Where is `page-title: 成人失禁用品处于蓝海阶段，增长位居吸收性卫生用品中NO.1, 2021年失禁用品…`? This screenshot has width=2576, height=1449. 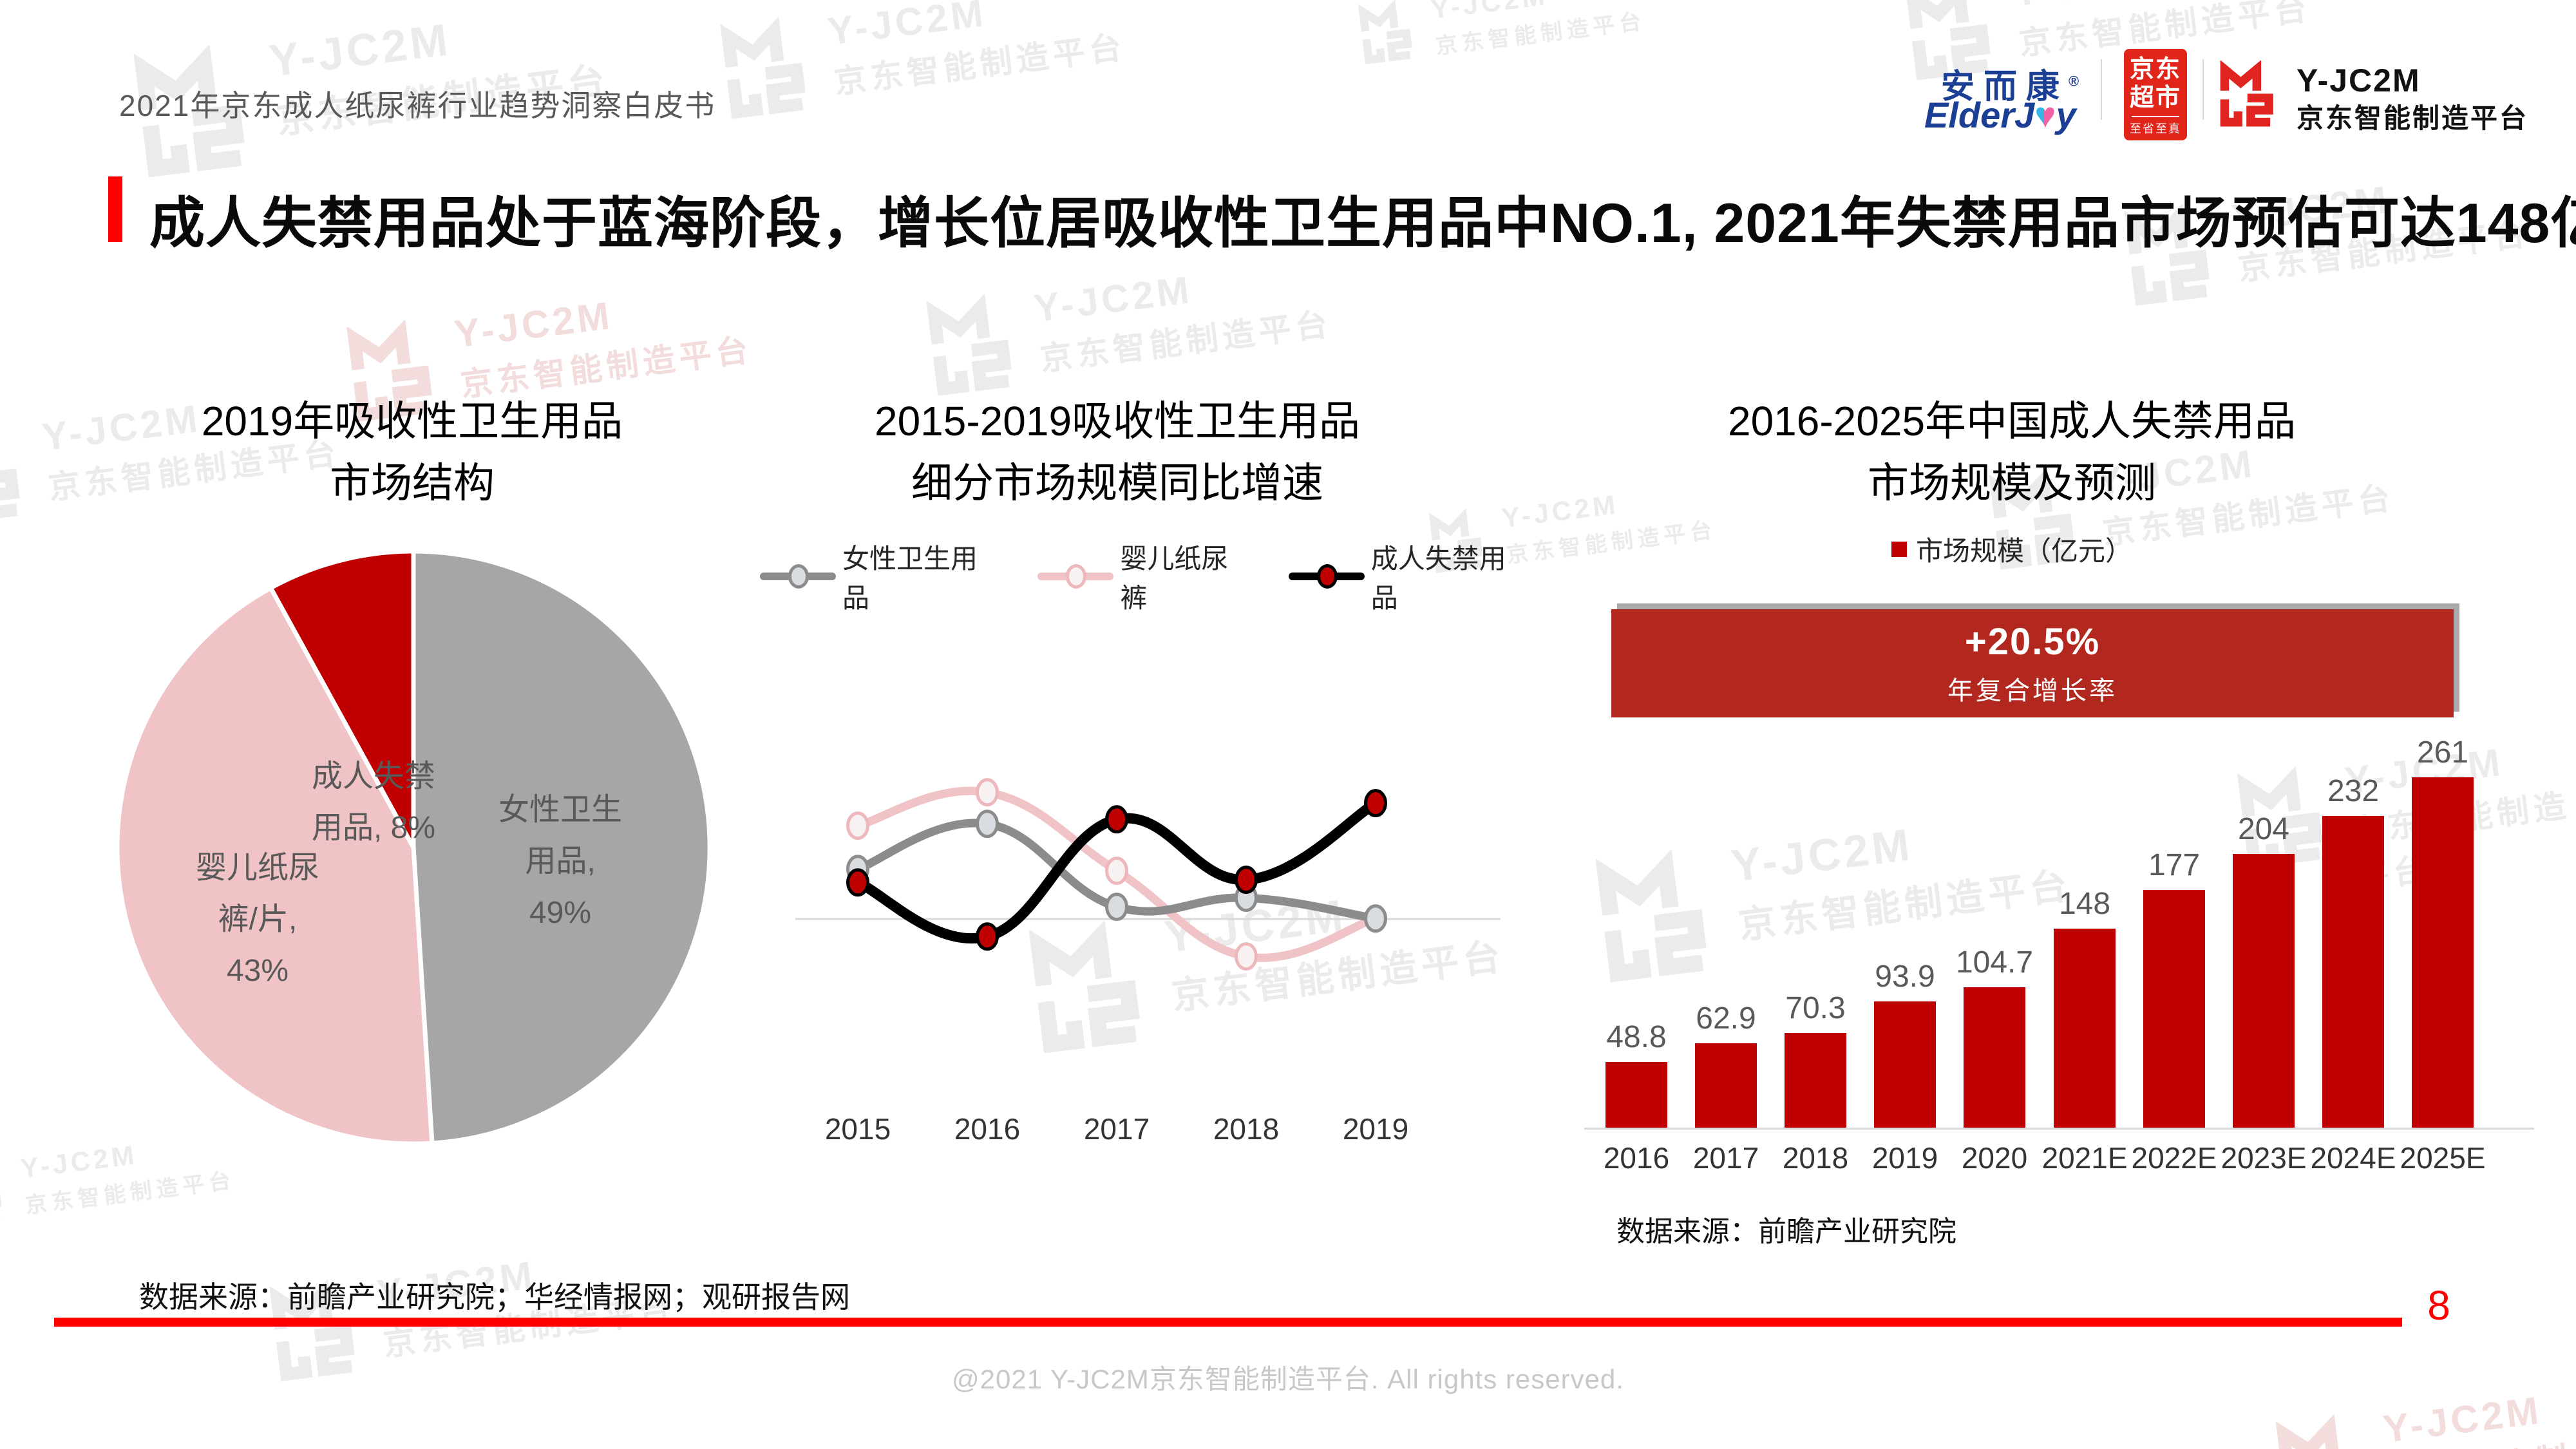
page-title: 成人失禁用品处于蓝海阶段，增长位居吸收性卫生用品中NO.1, 2021年失禁用品… is located at coordinates (1362, 224).